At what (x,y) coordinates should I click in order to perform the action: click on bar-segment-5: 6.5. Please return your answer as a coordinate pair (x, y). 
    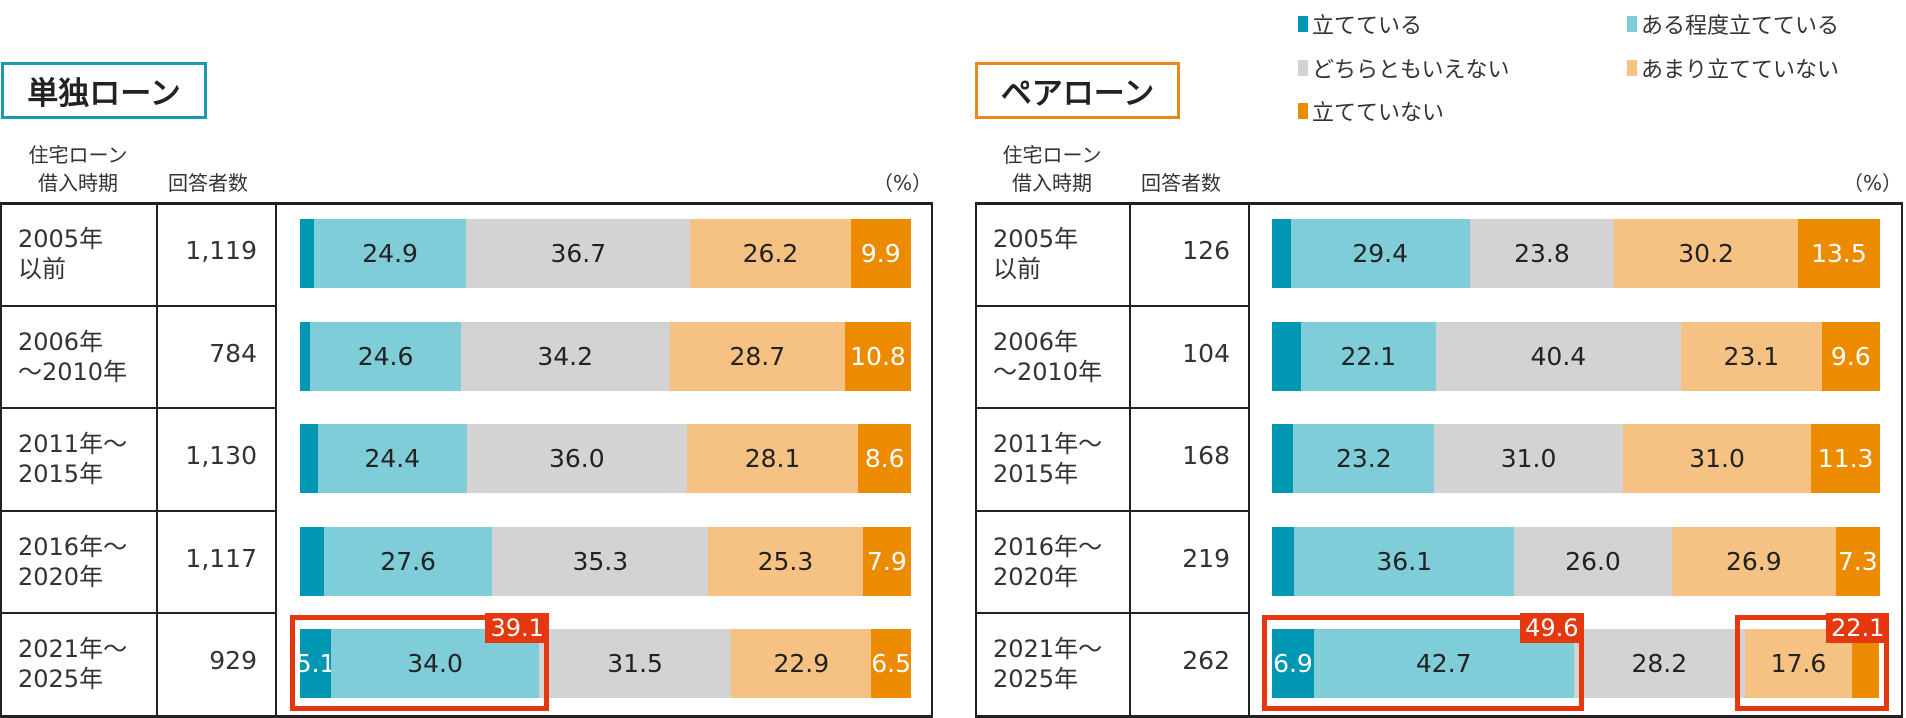
    Looking at the image, I should click on (891, 664).